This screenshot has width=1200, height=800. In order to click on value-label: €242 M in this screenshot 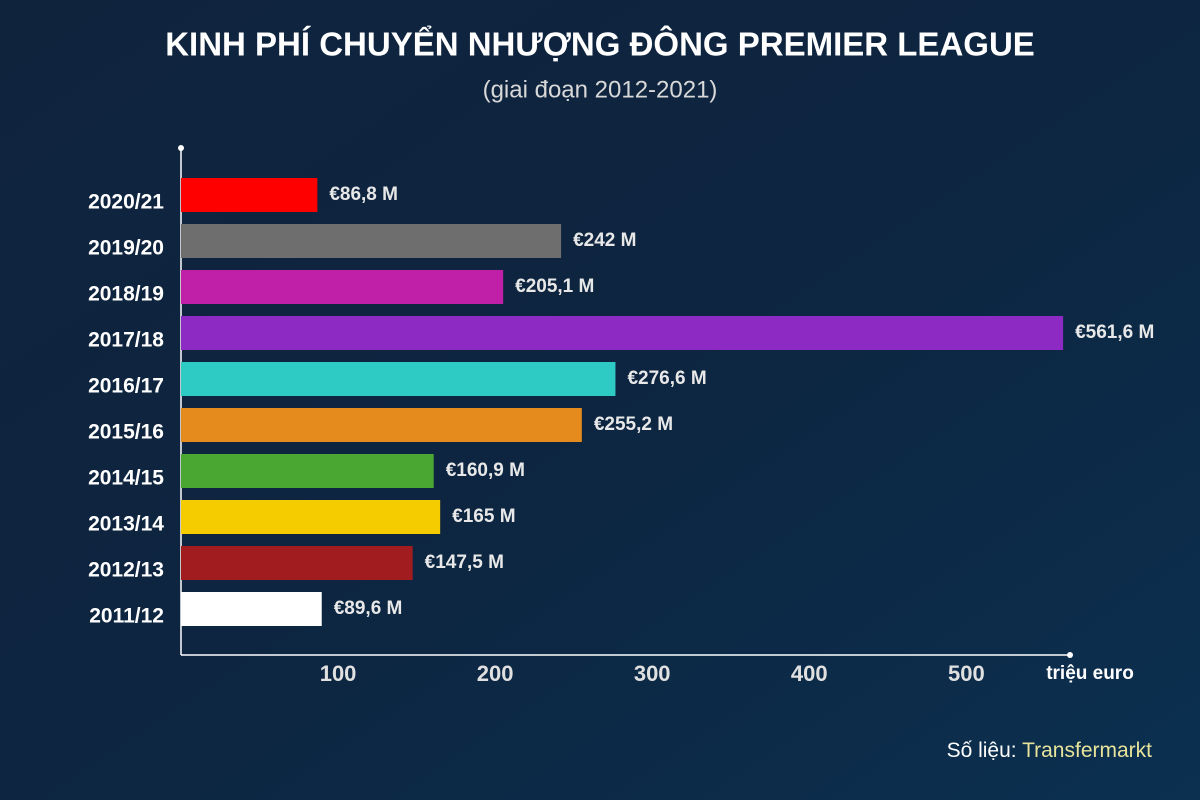, I will do `click(604, 240)`.